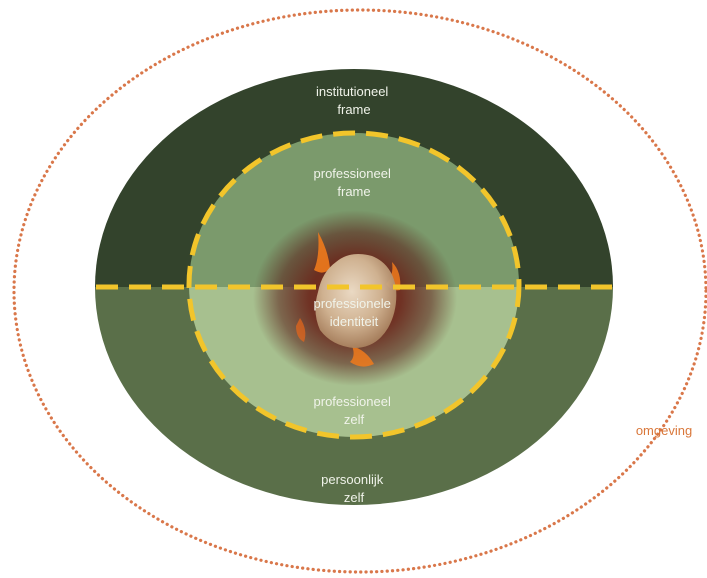 Image resolution: width=707 pixels, height=578 pixels. What do you see at coordinates (664, 430) in the screenshot?
I see `environment-label: omgeving` at bounding box center [664, 430].